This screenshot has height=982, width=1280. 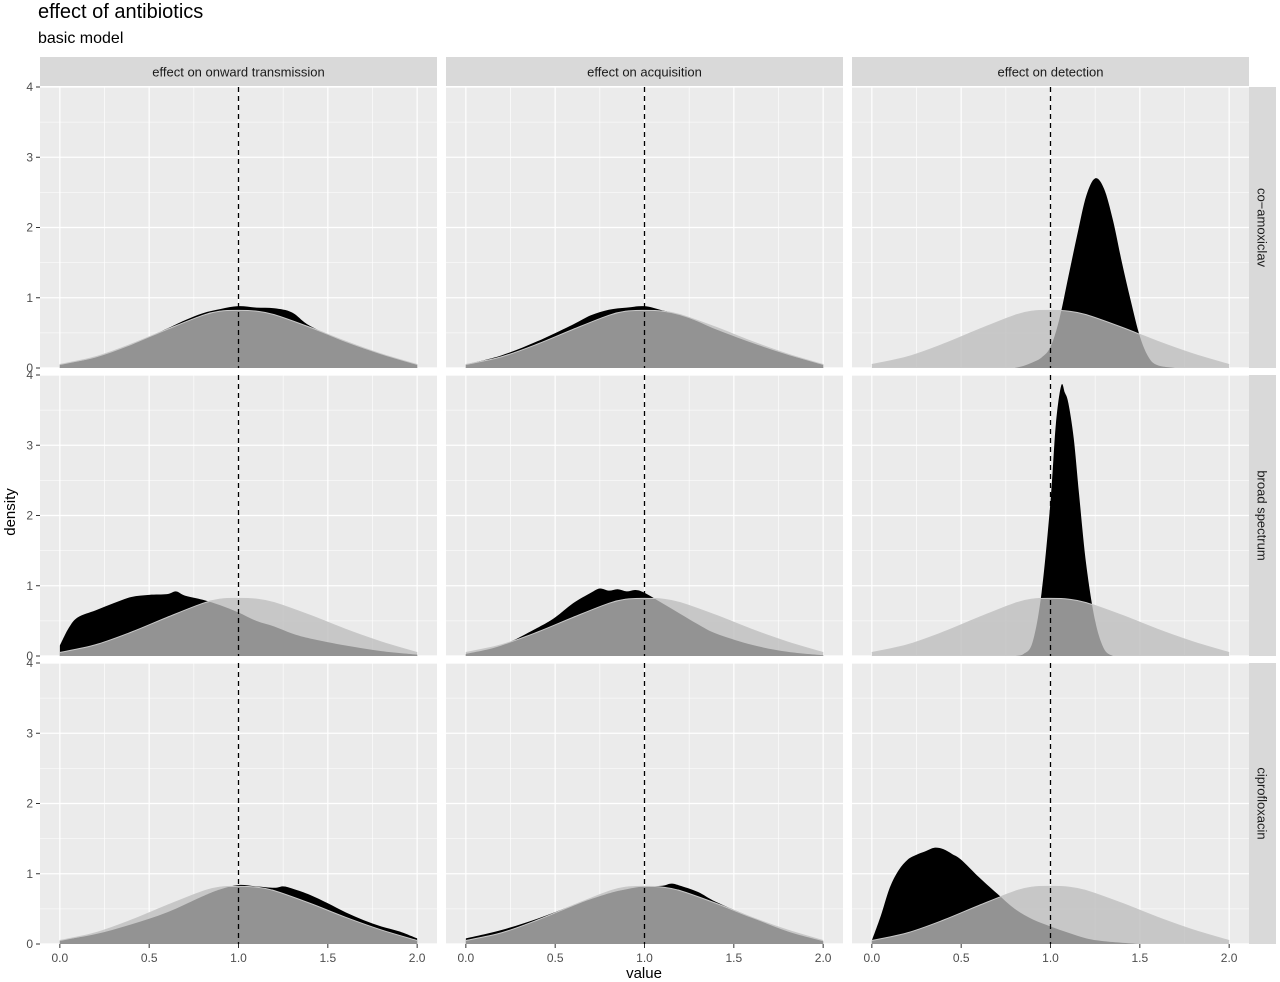 What do you see at coordinates (80, 38) in the screenshot?
I see `chart-subtitle: basic model` at bounding box center [80, 38].